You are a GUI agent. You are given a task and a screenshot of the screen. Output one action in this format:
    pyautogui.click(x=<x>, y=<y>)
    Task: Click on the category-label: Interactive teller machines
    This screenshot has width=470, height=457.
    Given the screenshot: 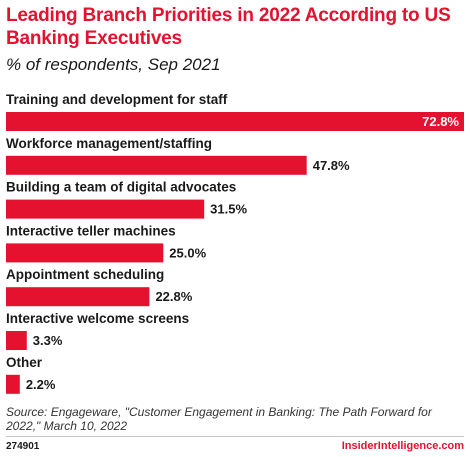 What is the action you would take?
    pyautogui.click(x=91, y=230)
    